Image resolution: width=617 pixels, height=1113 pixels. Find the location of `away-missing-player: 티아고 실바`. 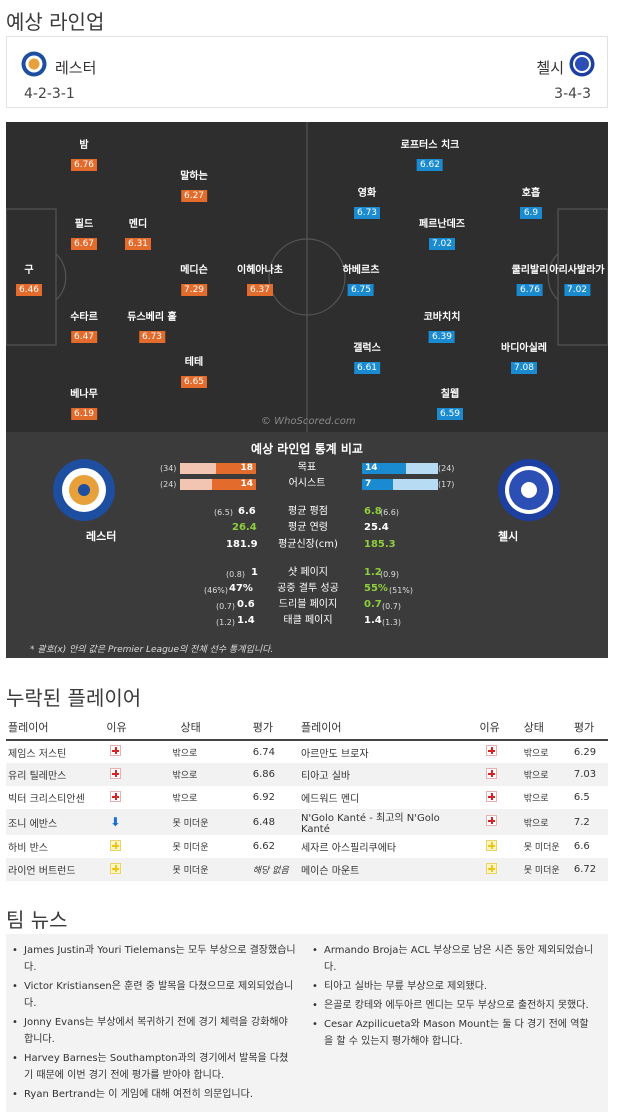

away-missing-player: 티아고 실바 is located at coordinates (386, 774).